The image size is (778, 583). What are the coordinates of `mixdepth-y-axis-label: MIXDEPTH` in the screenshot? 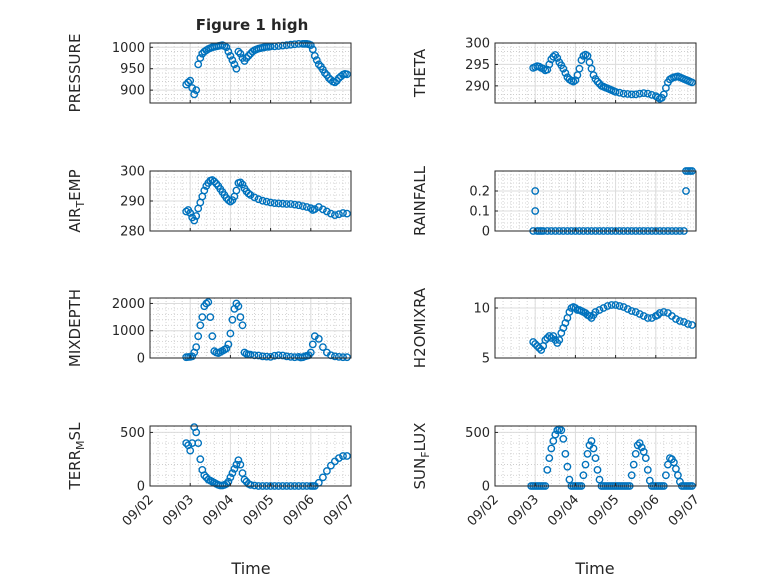 It's located at (75, 328).